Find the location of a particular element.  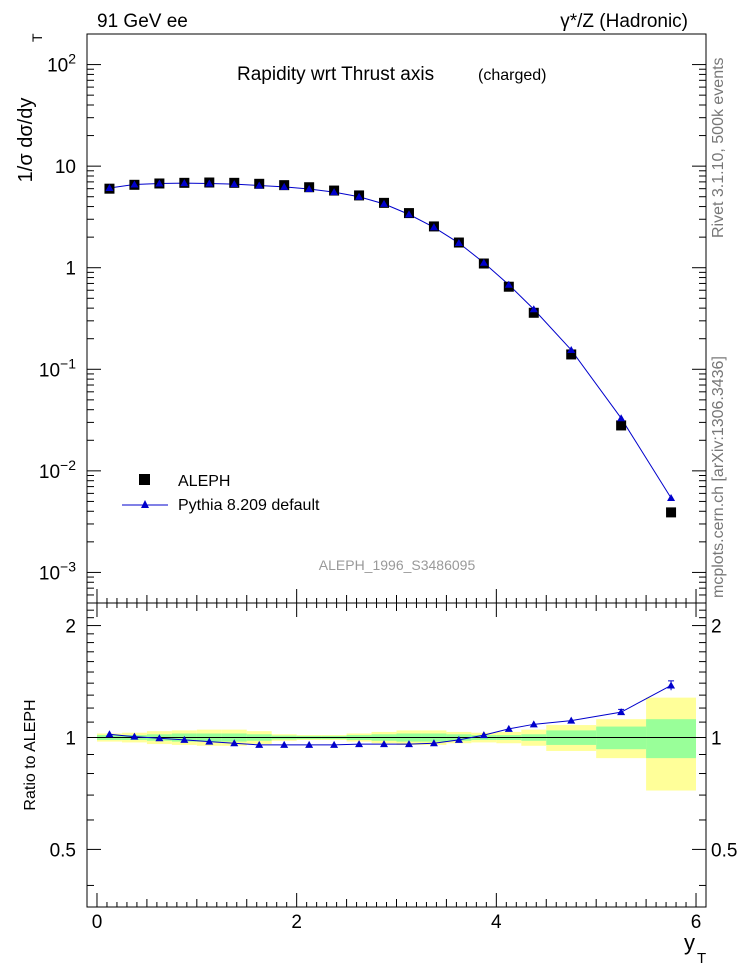

main-y-tick-label: 10 is located at coordinates (65, 167).